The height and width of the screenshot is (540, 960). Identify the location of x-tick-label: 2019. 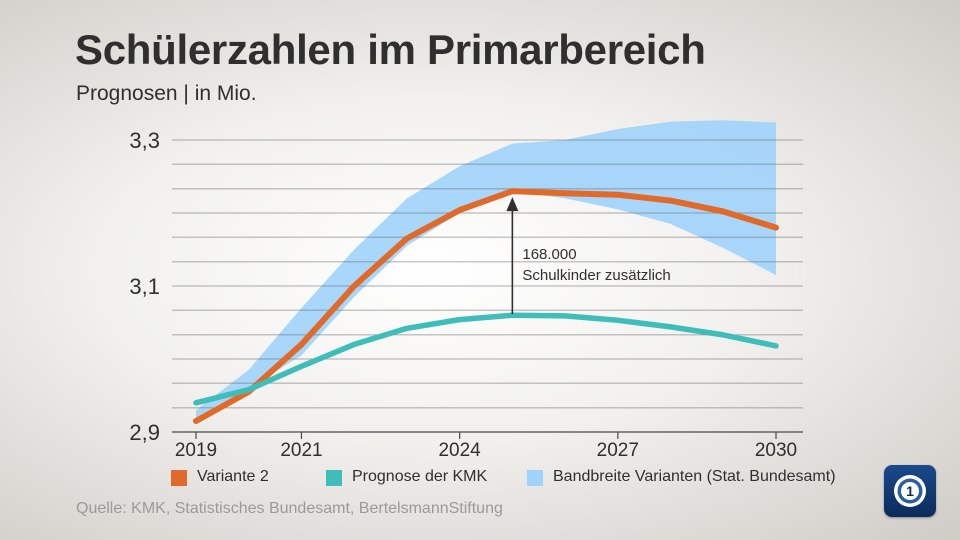
(196, 450).